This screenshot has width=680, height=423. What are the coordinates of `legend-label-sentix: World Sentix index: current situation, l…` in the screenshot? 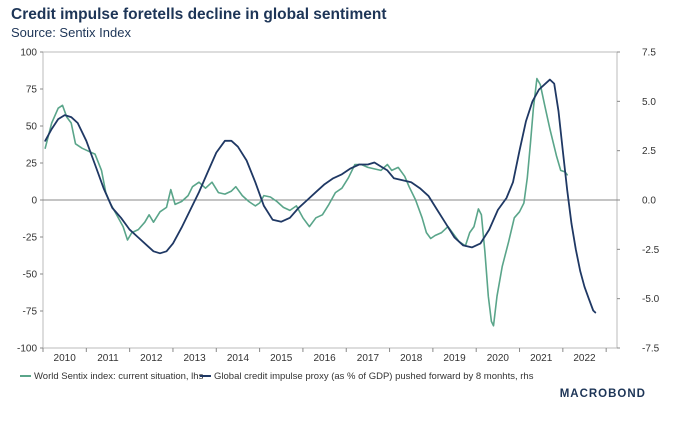 It's located at (119, 376).